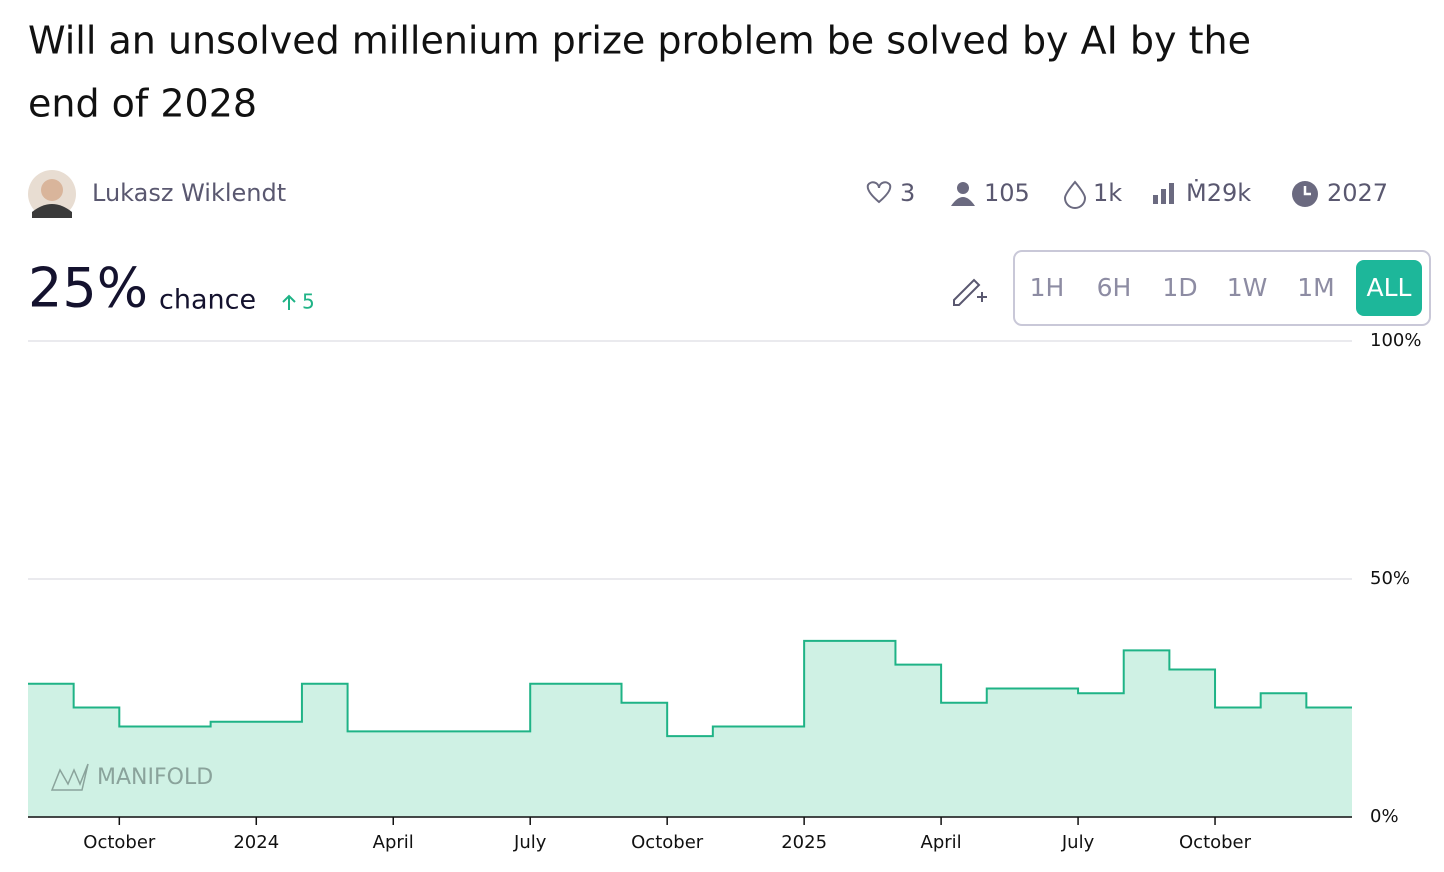 Image resolution: width=1444 pixels, height=872 pixels. What do you see at coordinates (907, 193) in the screenshot?
I see `likes: 3` at bounding box center [907, 193].